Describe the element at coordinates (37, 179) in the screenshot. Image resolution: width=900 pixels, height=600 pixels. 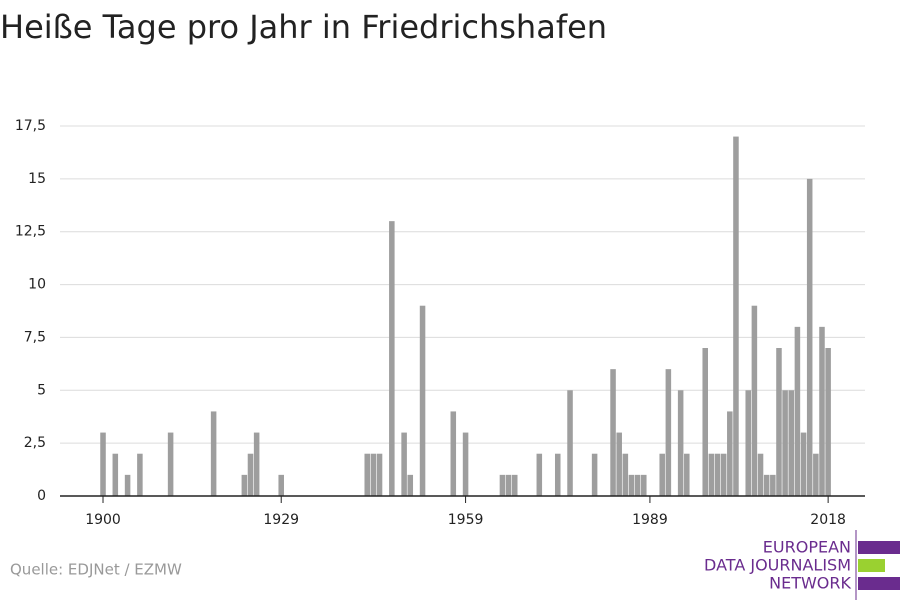
I see `y-tick-label: 15` at that location.